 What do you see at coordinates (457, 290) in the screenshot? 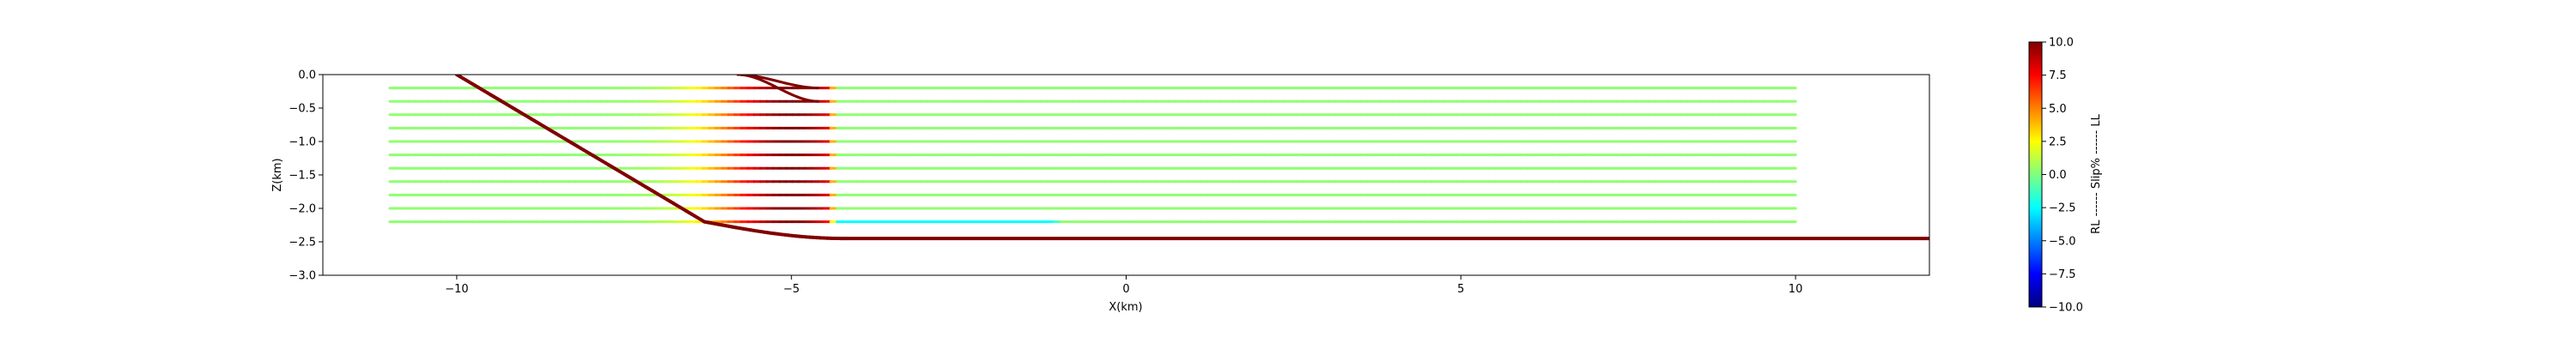
I see `x-tick-label: −10` at bounding box center [457, 290].